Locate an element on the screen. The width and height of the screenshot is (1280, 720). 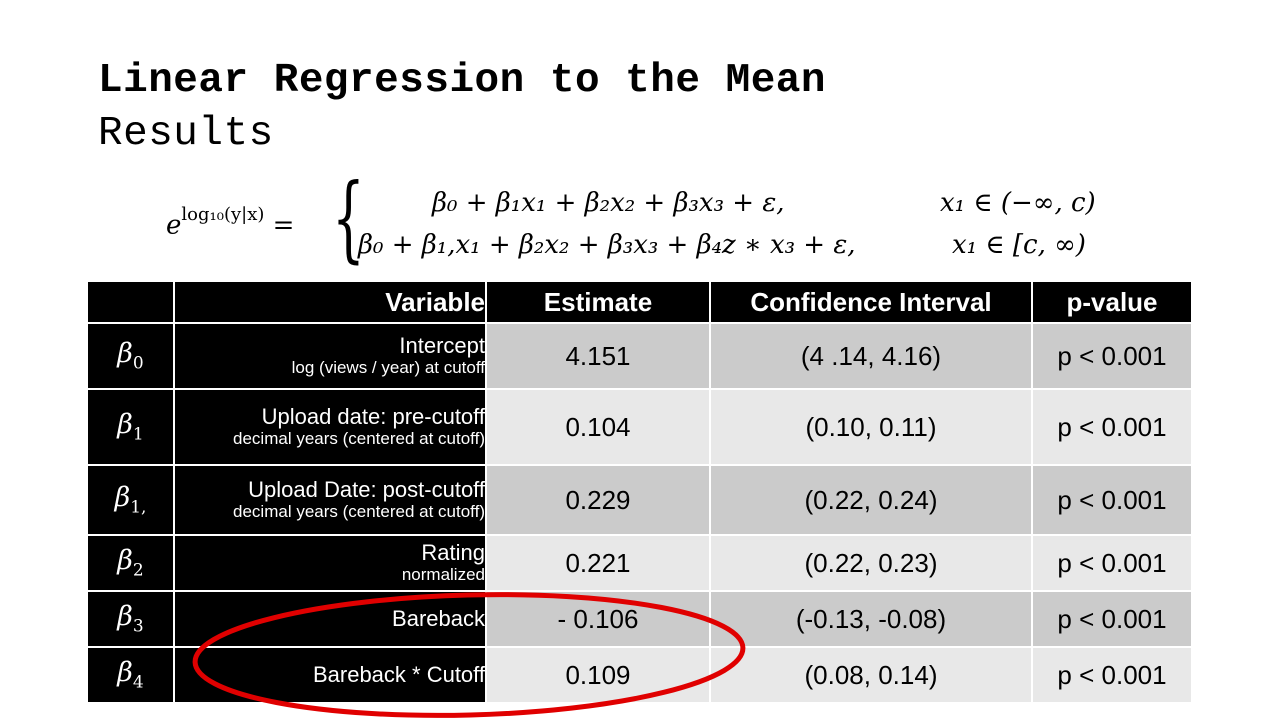
coef-subscript: 3 is located at coordinates (138, 626).